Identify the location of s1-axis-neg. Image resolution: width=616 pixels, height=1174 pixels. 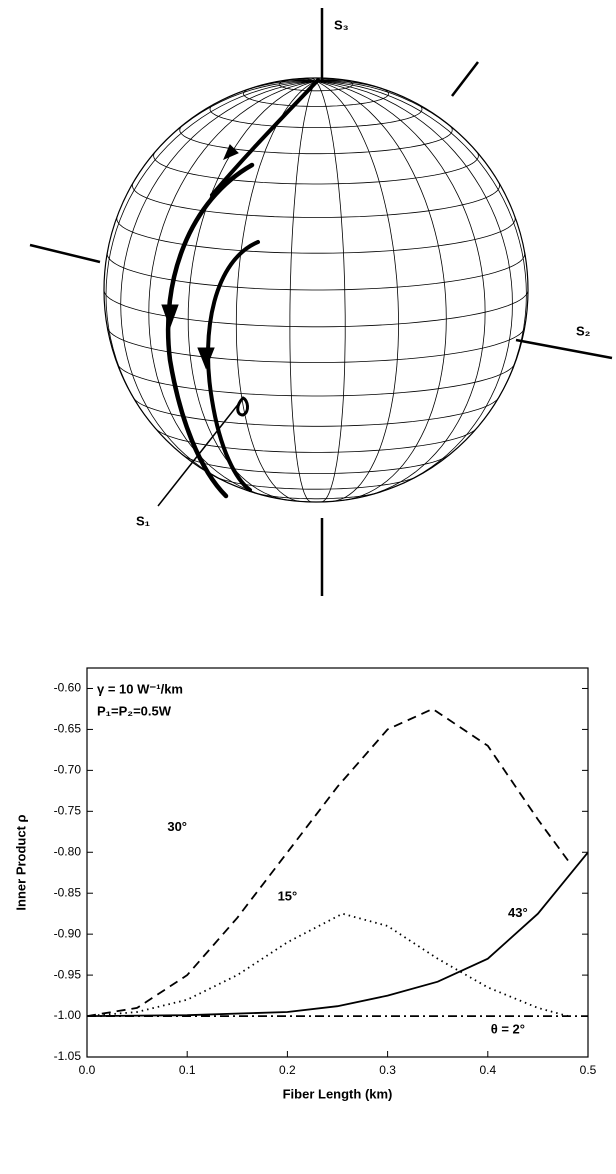
(465, 79).